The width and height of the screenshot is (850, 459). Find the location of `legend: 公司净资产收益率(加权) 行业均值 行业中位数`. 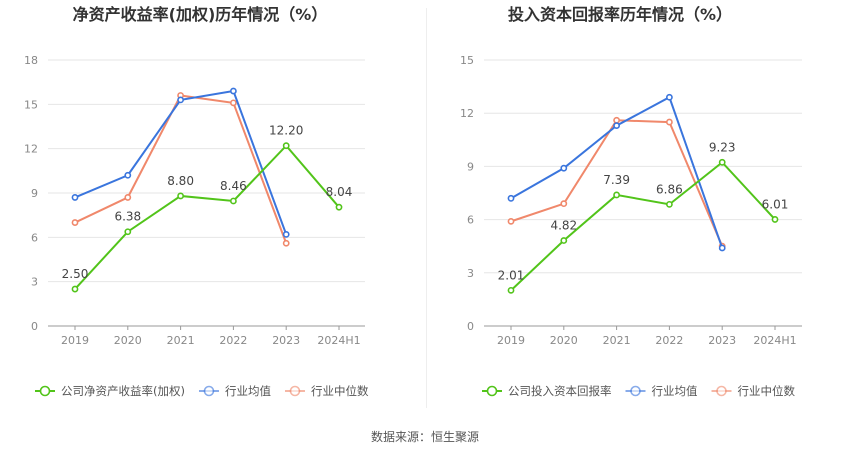

legend: 公司净资产收益率(加权) 行业均值 行业中位数 is located at coordinates (202, 391).